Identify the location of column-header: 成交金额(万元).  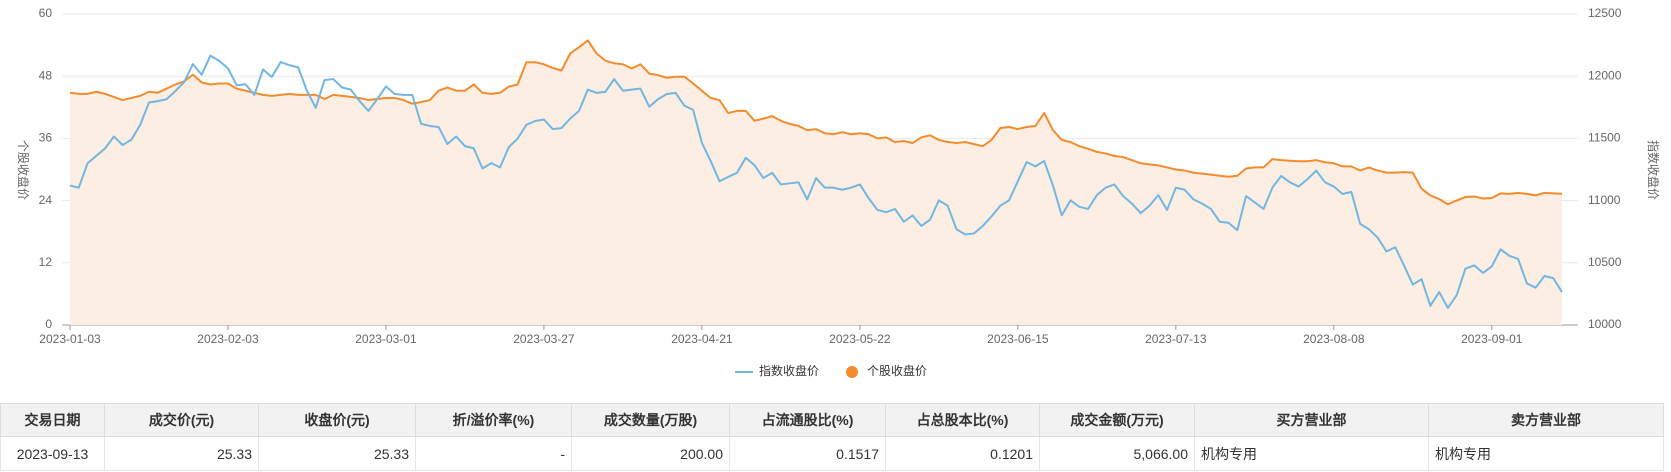
(1117, 420).